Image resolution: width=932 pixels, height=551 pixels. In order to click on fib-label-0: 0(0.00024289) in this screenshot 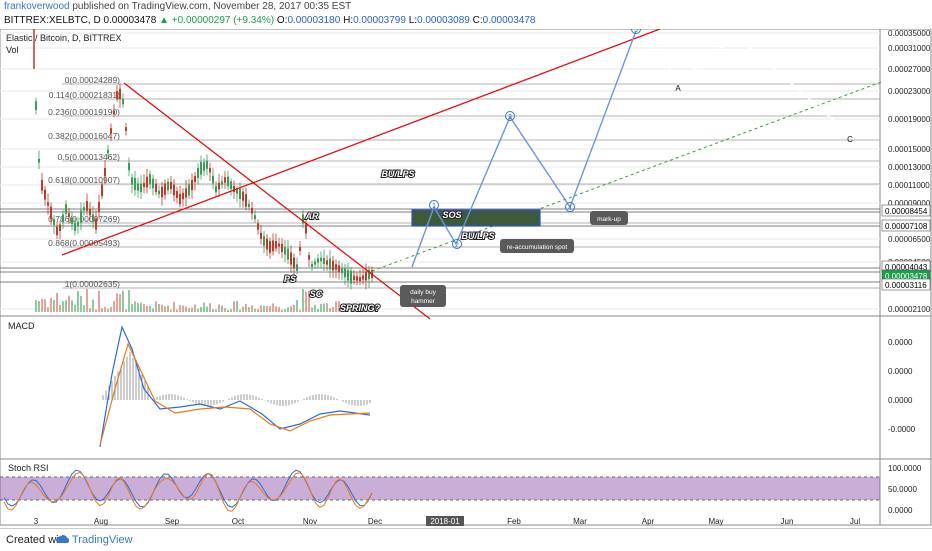, I will do `click(92, 80)`.